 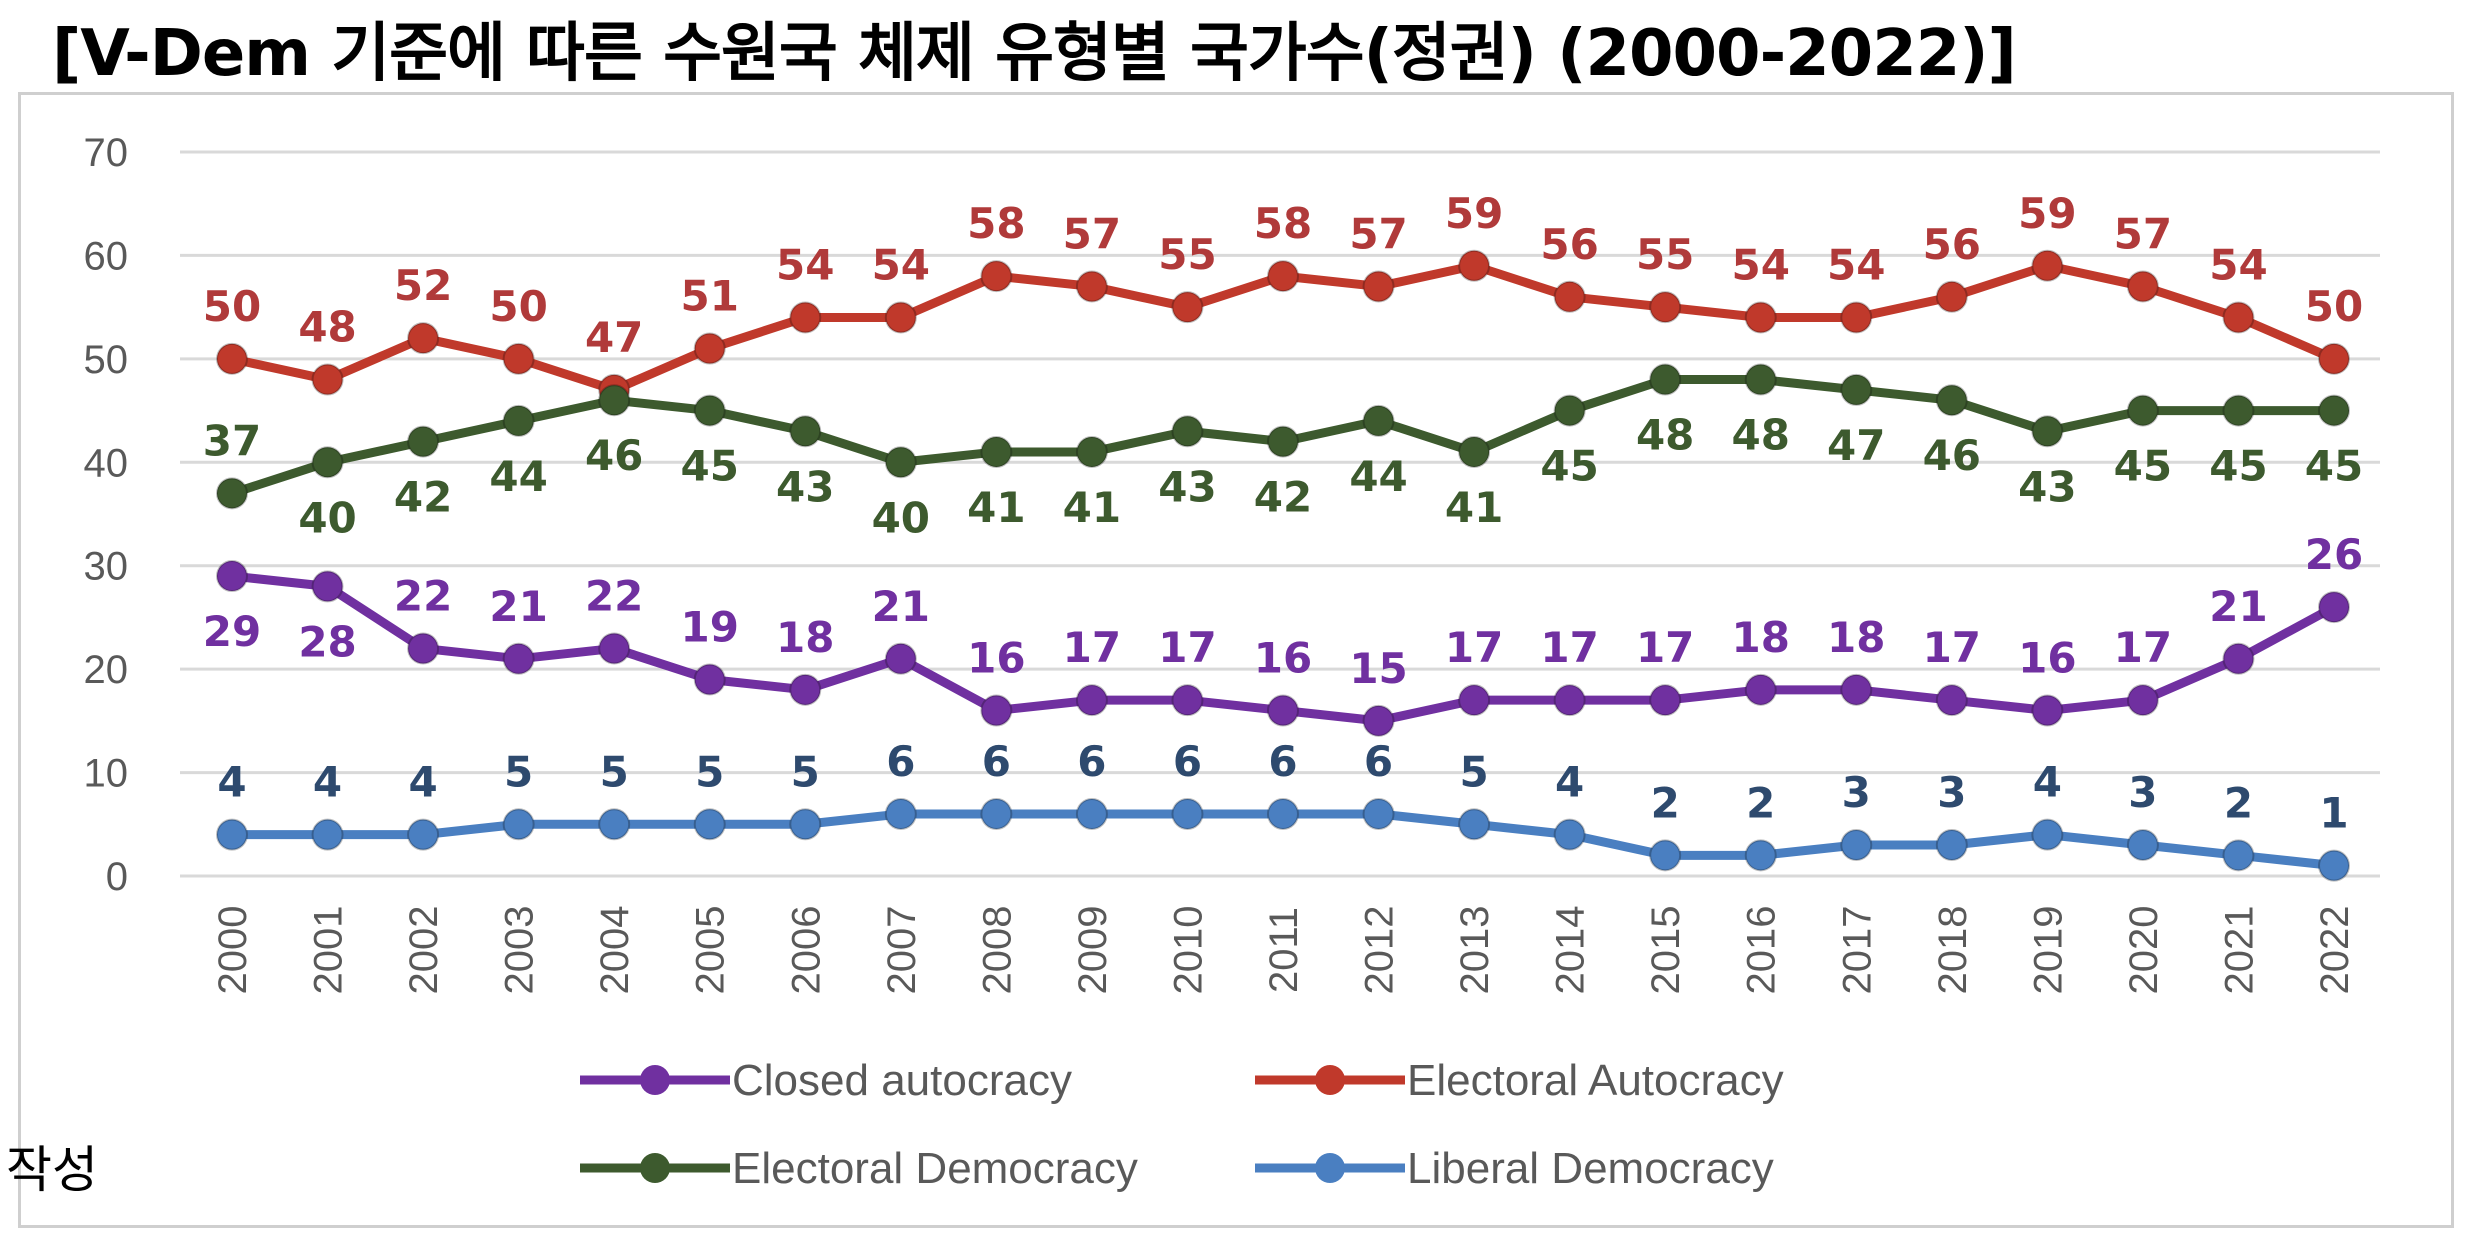 I want to click on x-tick-label: 2009, so click(x=1093, y=950).